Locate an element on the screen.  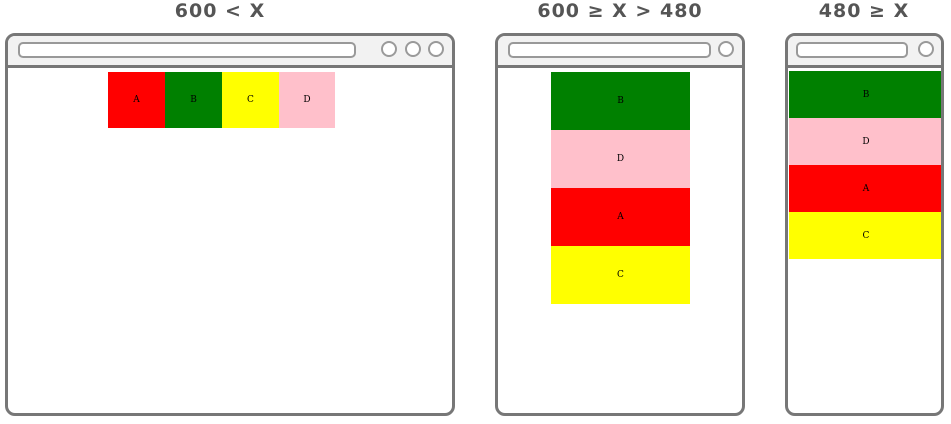
breakpoint-heading-medium: 600 ≥ X > 480 is located at coordinates (620, 11).